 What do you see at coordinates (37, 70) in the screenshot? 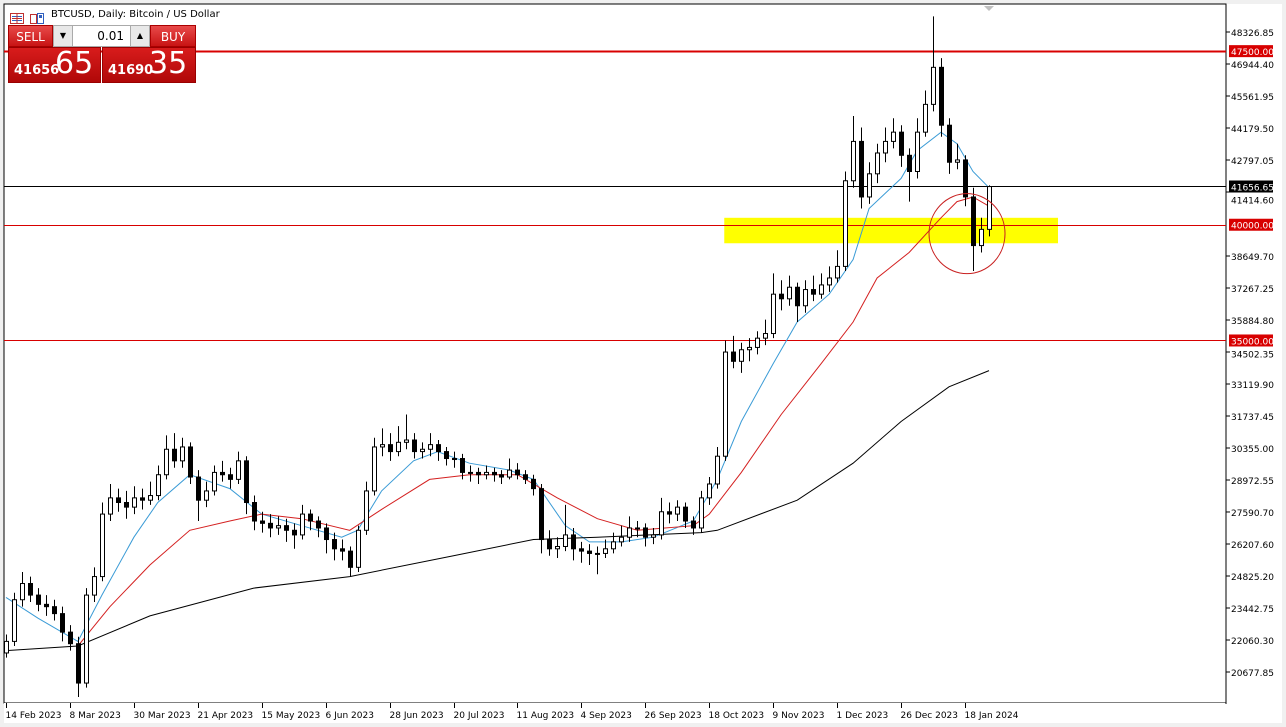
I see `sell-price-main: 41656` at bounding box center [37, 70].